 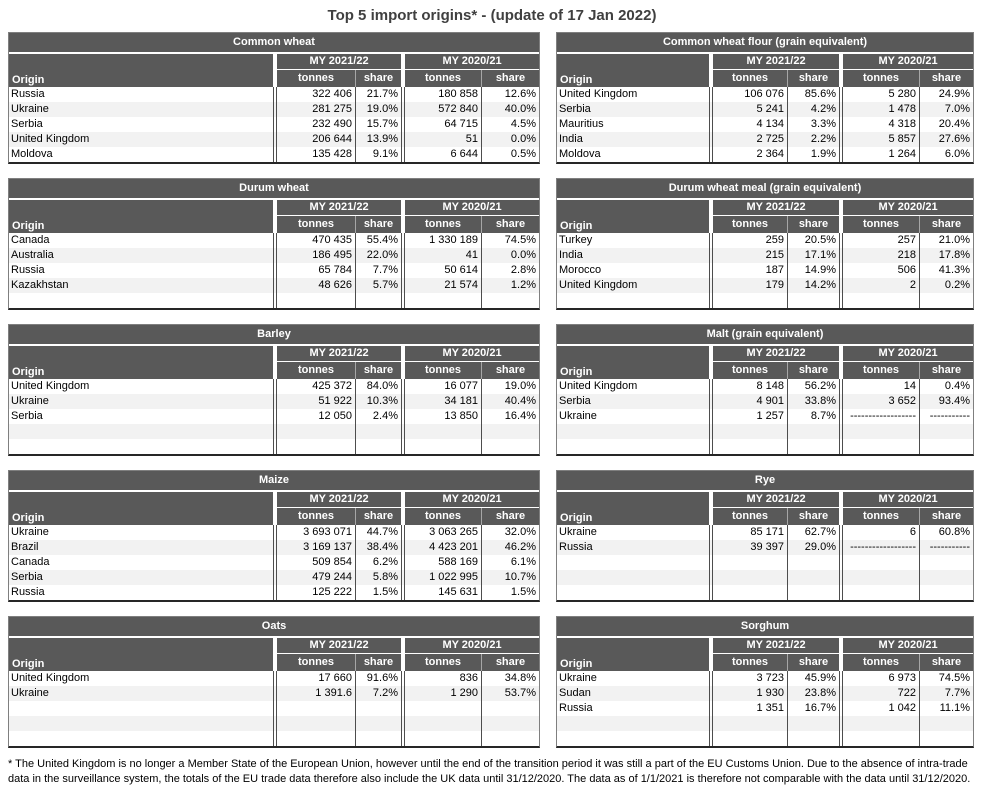 What do you see at coordinates (906, 240) in the screenshot?
I see `cell-tonnes-2020-21: 257` at bounding box center [906, 240].